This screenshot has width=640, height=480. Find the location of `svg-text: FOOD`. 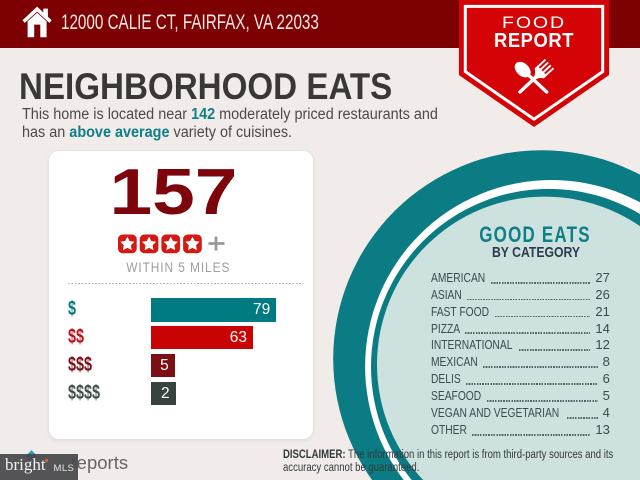

svg-text: FOOD is located at coordinates (534, 23).